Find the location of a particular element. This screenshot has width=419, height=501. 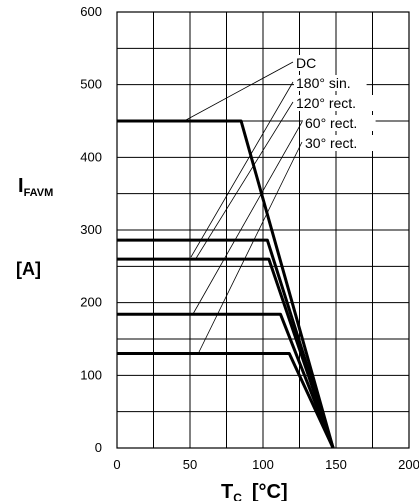

series-annotation: DC is located at coordinates (306, 63).